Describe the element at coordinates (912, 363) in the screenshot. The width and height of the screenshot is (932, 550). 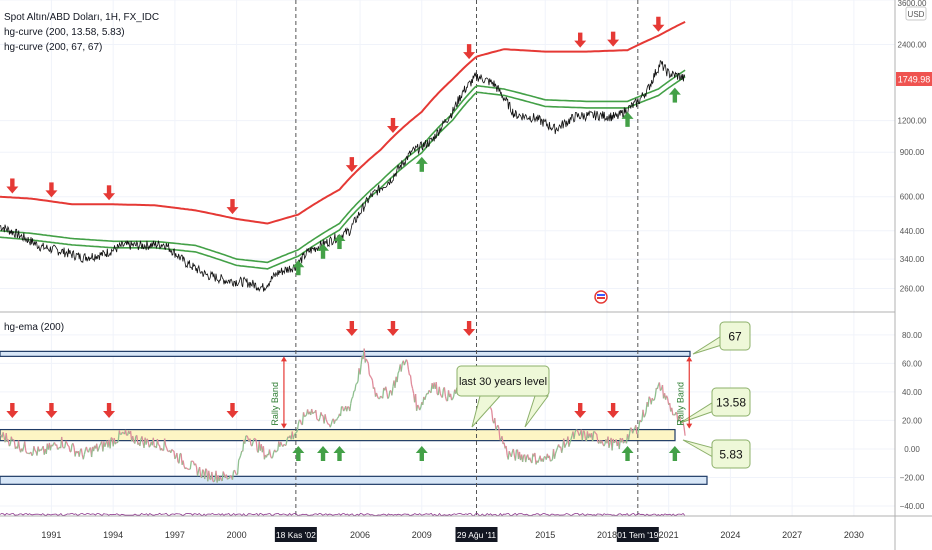
I see `indicator-tick-label: 60.00` at that location.